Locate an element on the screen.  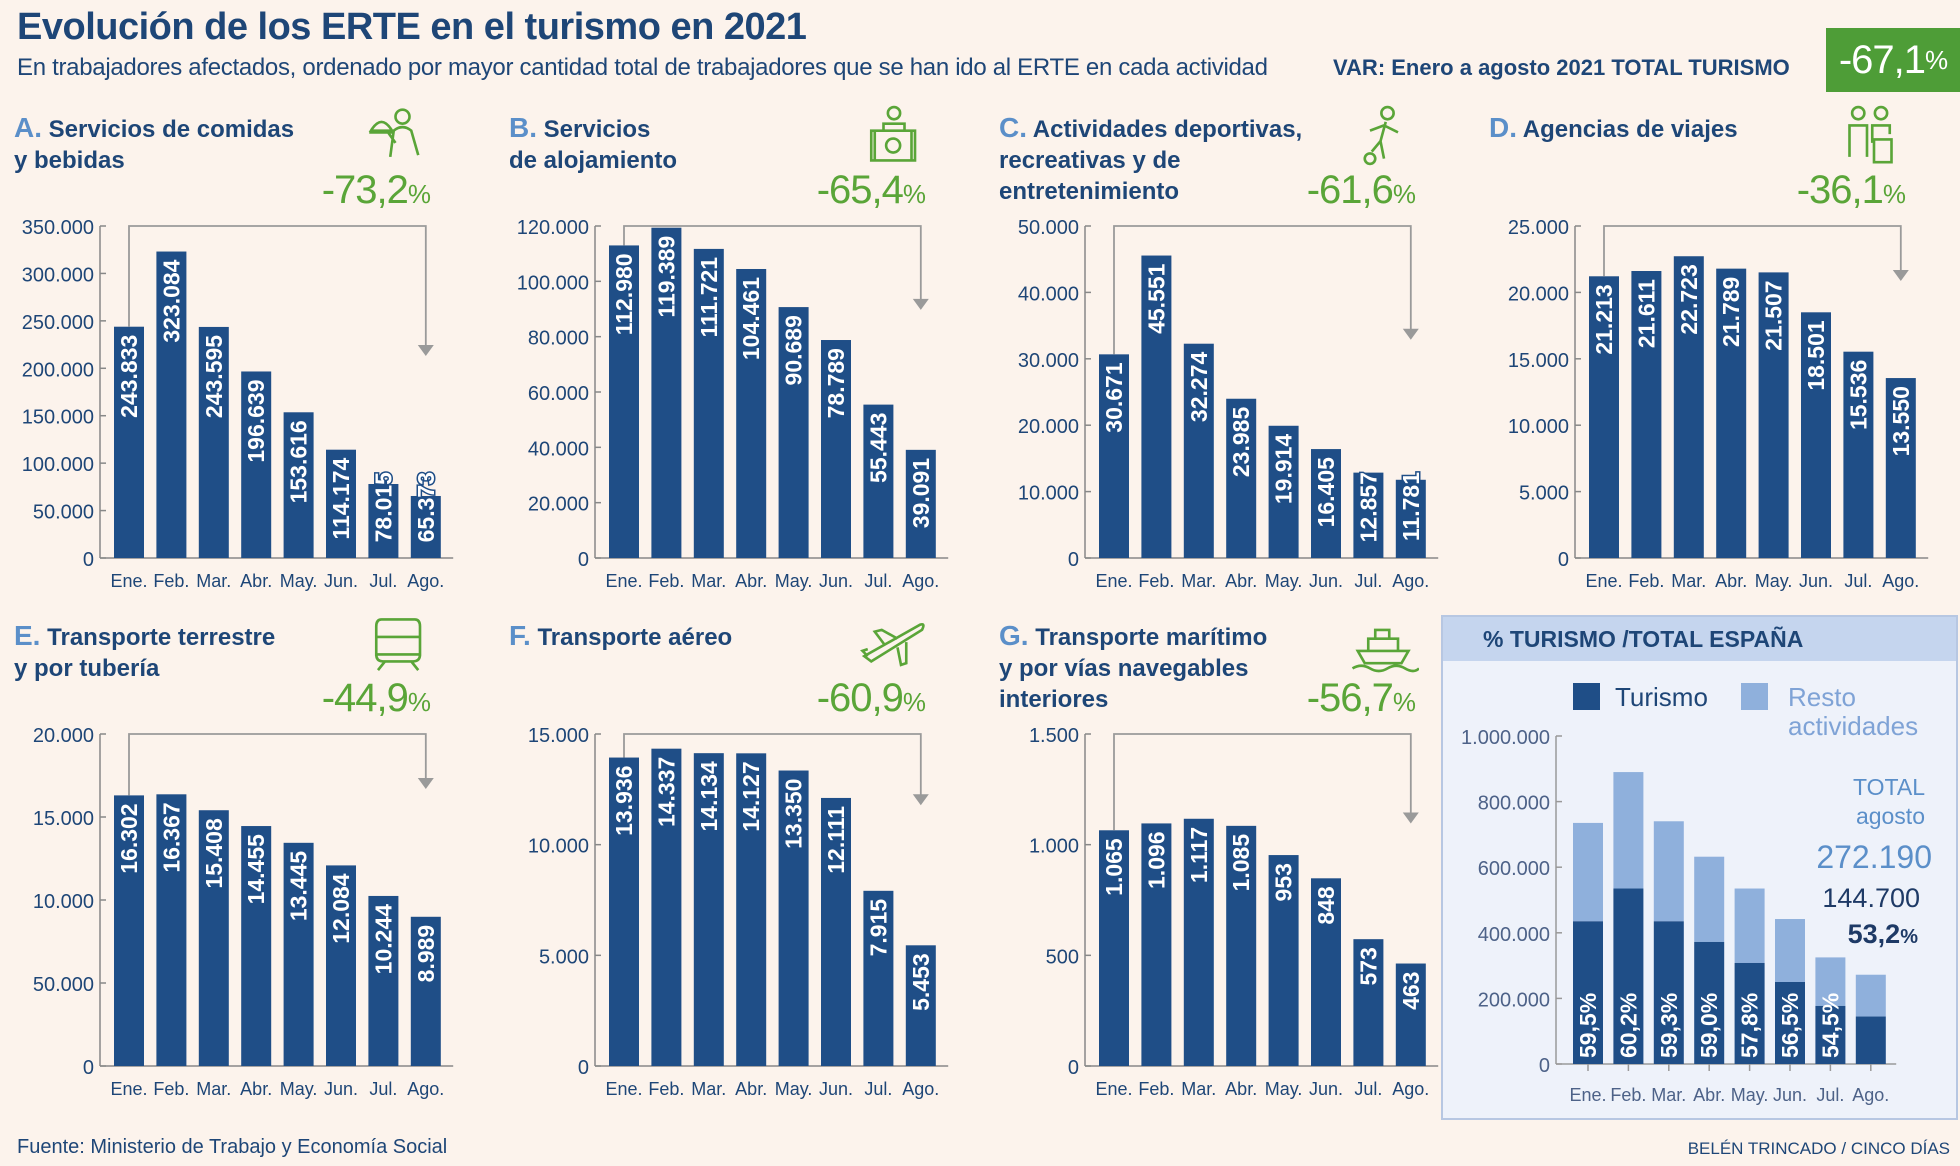
panel-title: E. Transporte terrestre y por tubería is located at coordinates (144, 652).